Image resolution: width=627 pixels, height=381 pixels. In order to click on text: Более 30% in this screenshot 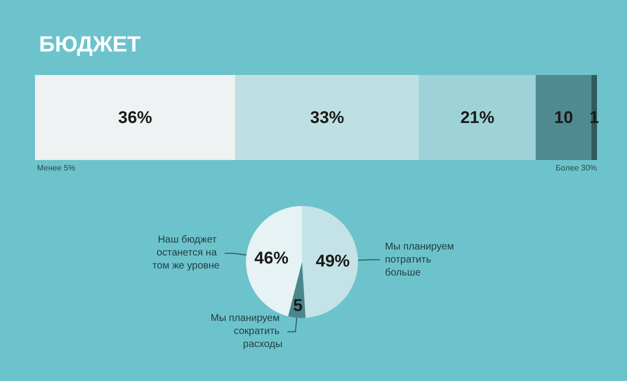, I will do `click(577, 168)`.